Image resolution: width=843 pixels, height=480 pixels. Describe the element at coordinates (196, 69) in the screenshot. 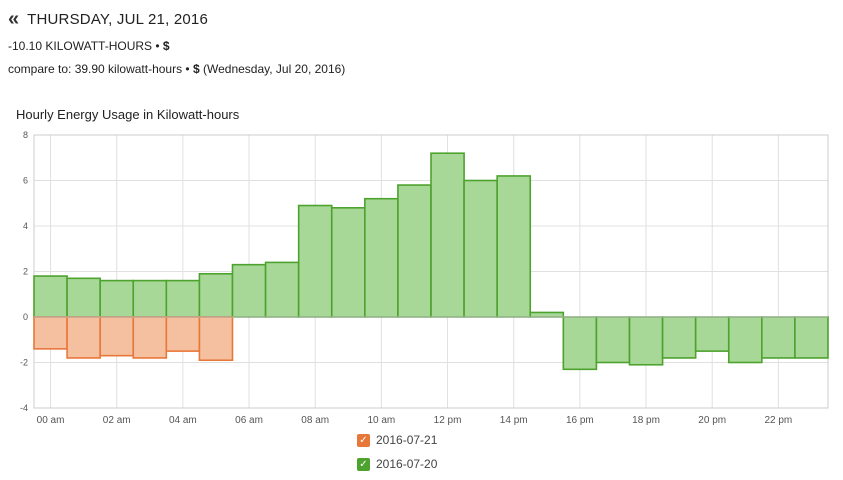

I see `compare-currency: $` at that location.